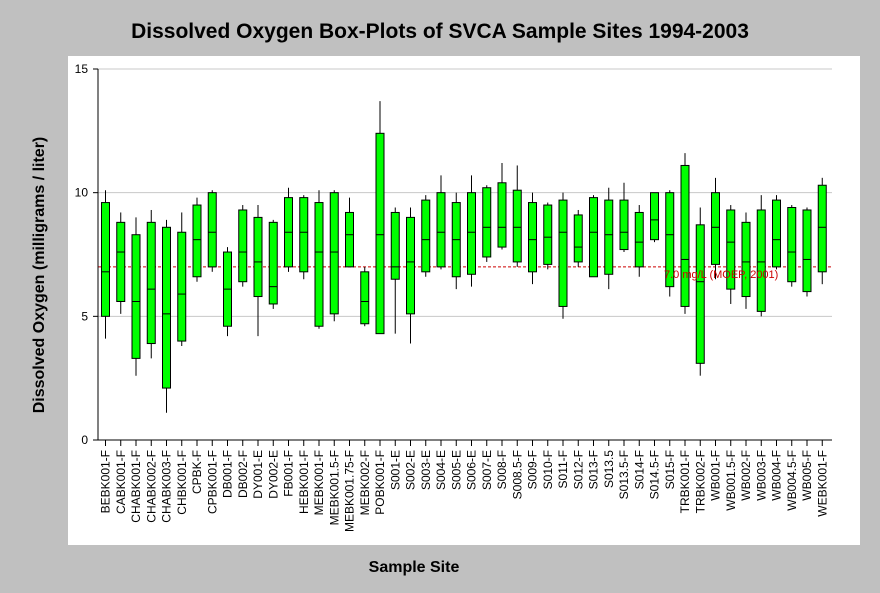  What do you see at coordinates (151, 486) in the screenshot?
I see `x-tick-label: CHABK002-F` at bounding box center [151, 486].